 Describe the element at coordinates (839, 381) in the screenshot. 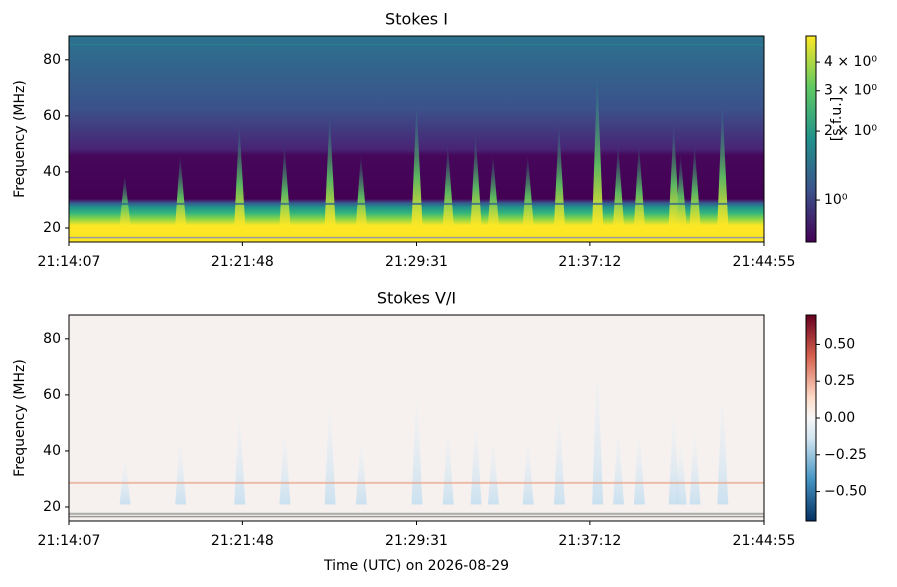

I see `colorbar-tick-label: 0.25` at that location.